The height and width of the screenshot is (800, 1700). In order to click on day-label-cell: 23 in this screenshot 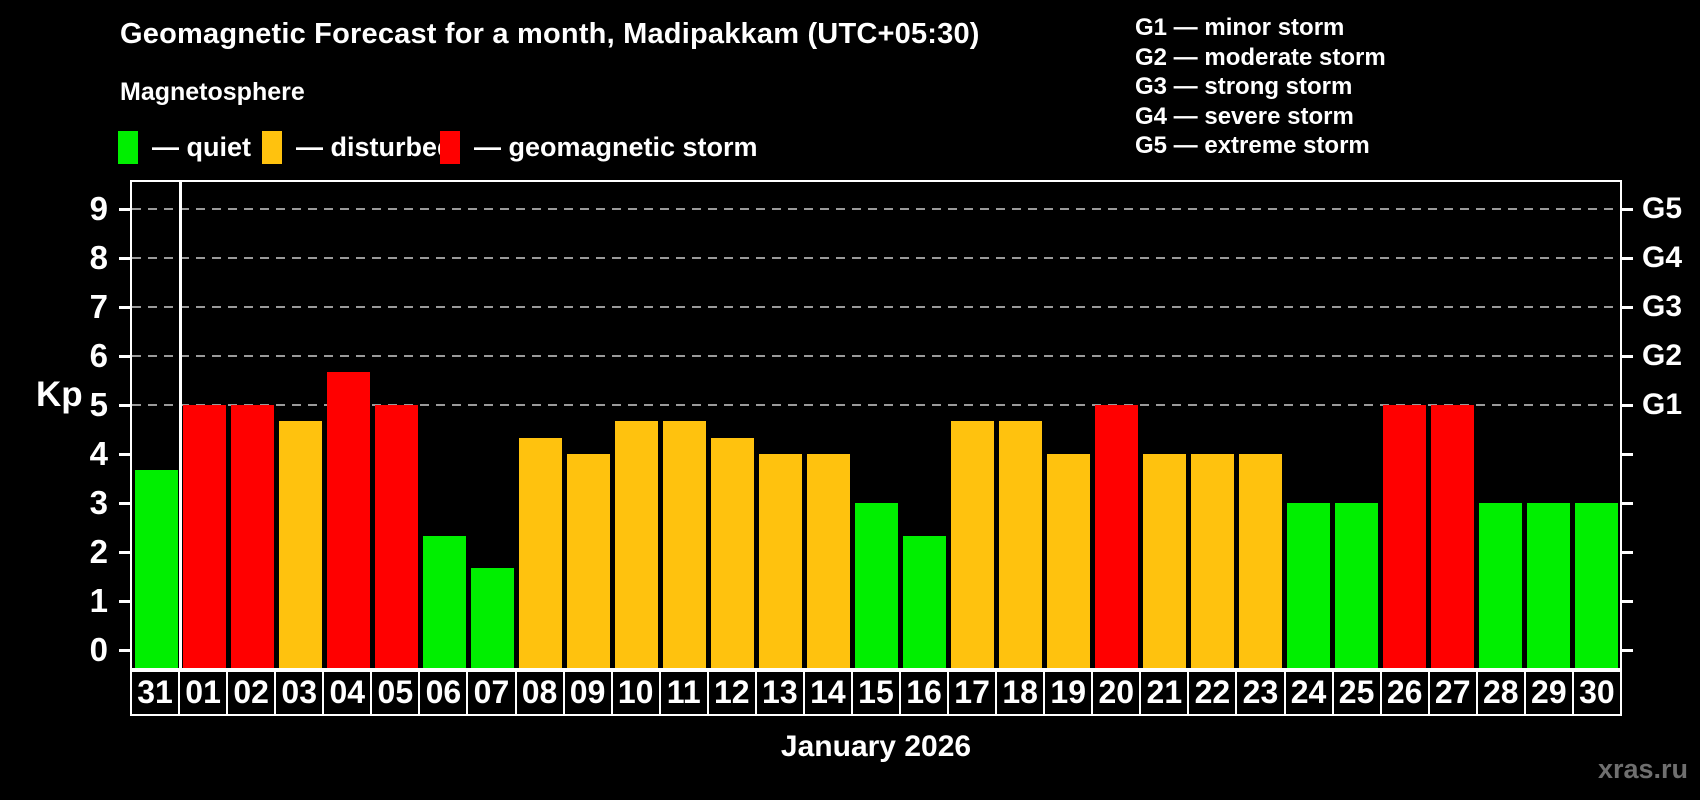, I will do `click(1261, 693)`.